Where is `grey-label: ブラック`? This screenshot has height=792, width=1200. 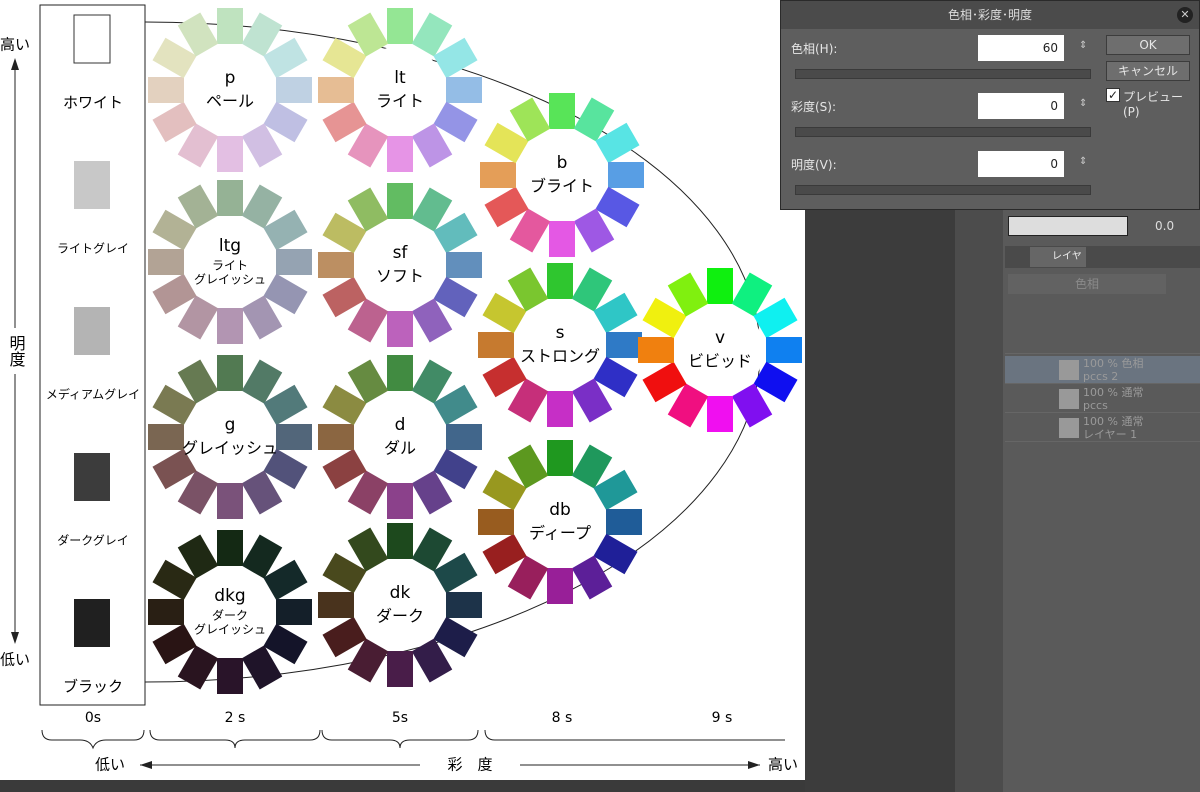 grey-label: ブラック is located at coordinates (93, 687).